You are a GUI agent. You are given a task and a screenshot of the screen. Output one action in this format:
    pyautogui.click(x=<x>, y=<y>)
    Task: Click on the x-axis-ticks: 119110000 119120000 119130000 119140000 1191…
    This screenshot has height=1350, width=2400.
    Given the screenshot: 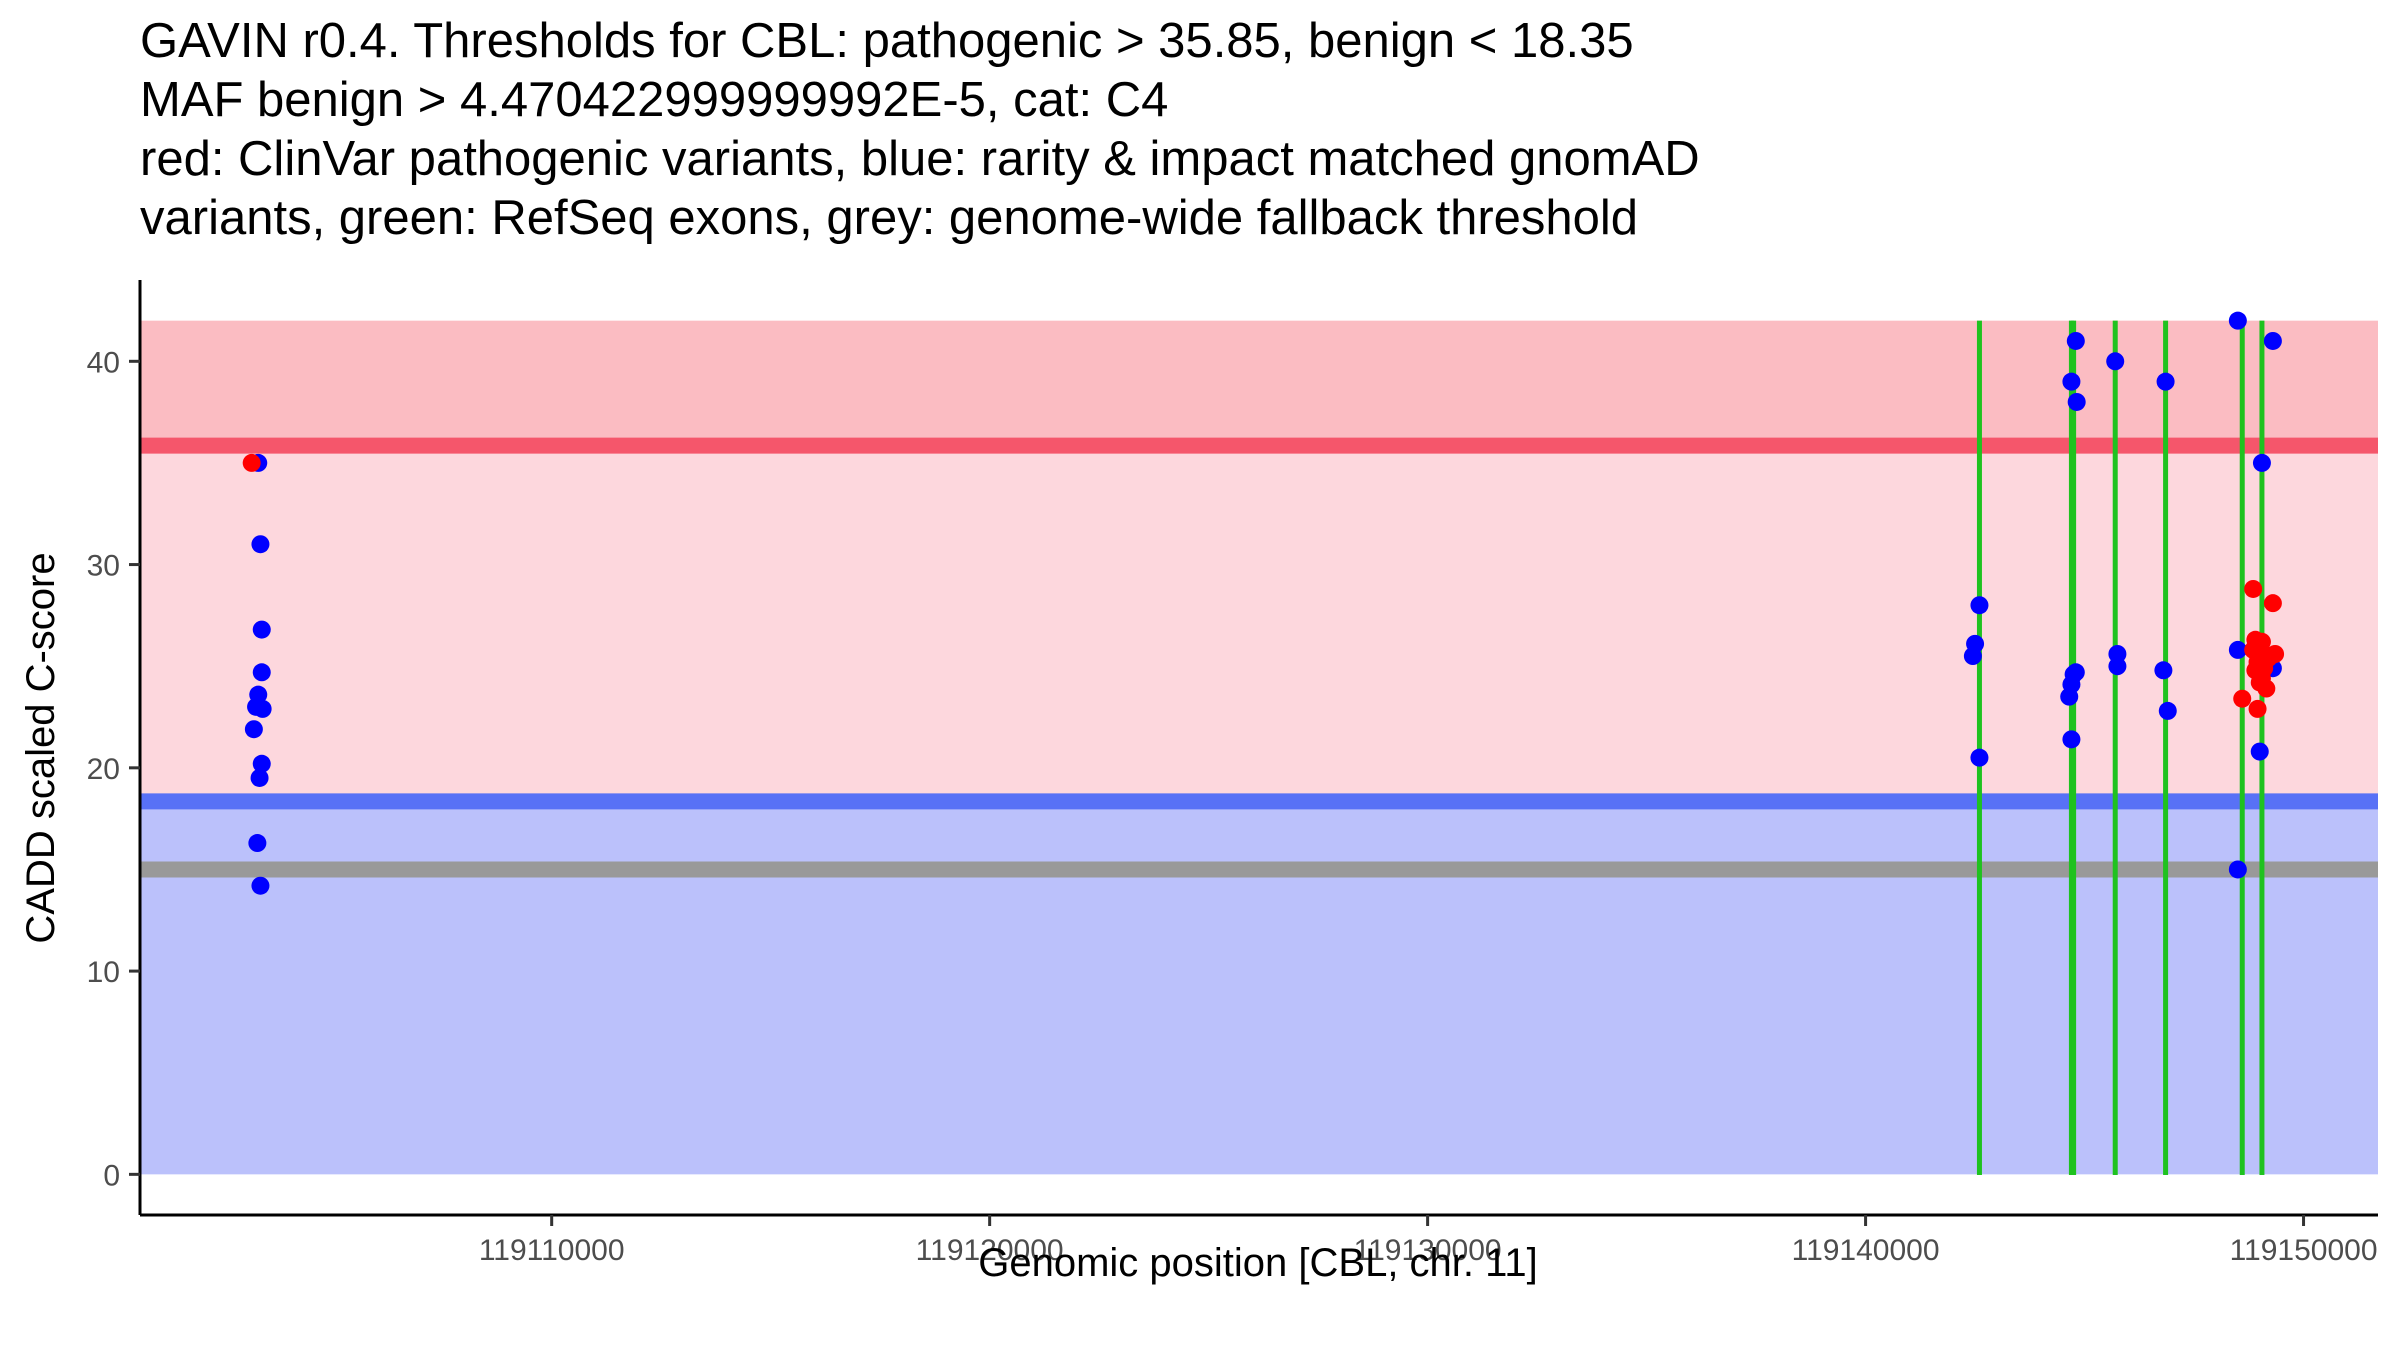 What is the action you would take?
    pyautogui.click(x=1428, y=1241)
    